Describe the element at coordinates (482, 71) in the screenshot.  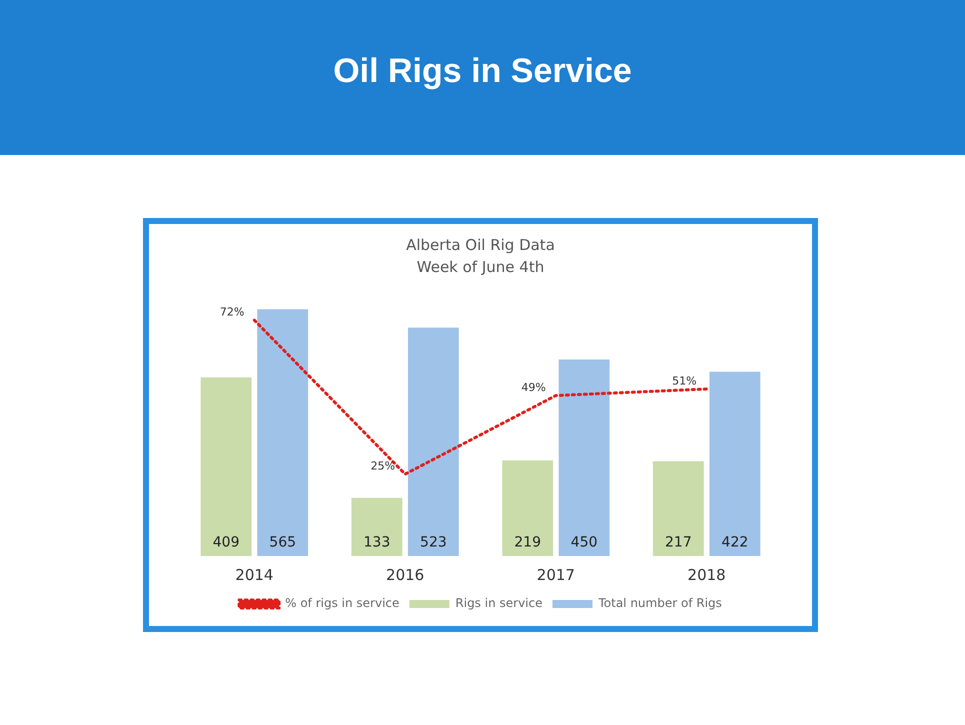
I see `chart-title: Oil Rigs in Service` at that location.